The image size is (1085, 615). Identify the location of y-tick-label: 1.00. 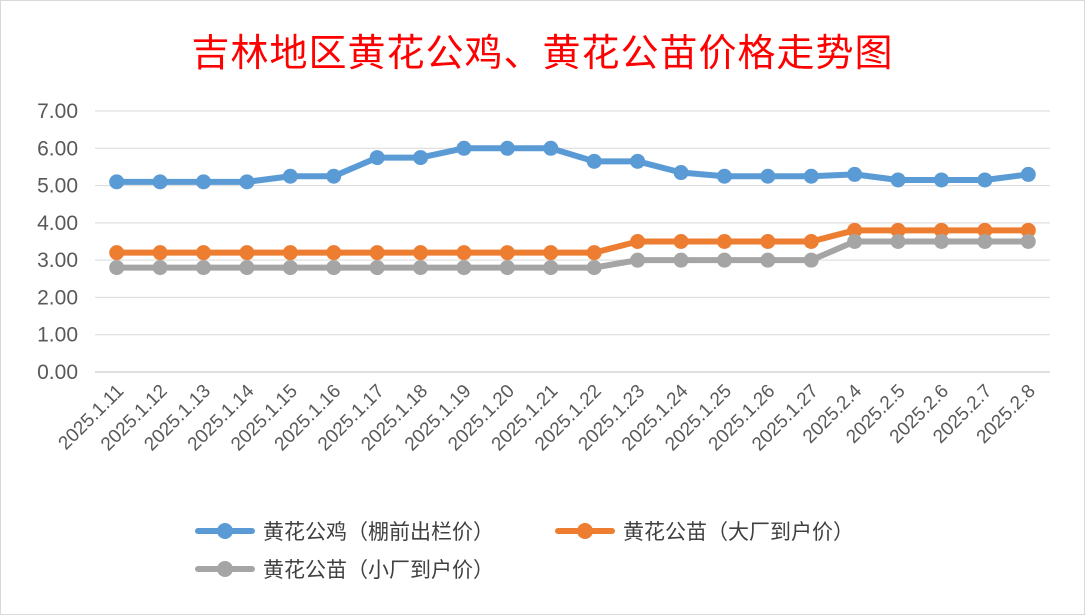
(57, 335).